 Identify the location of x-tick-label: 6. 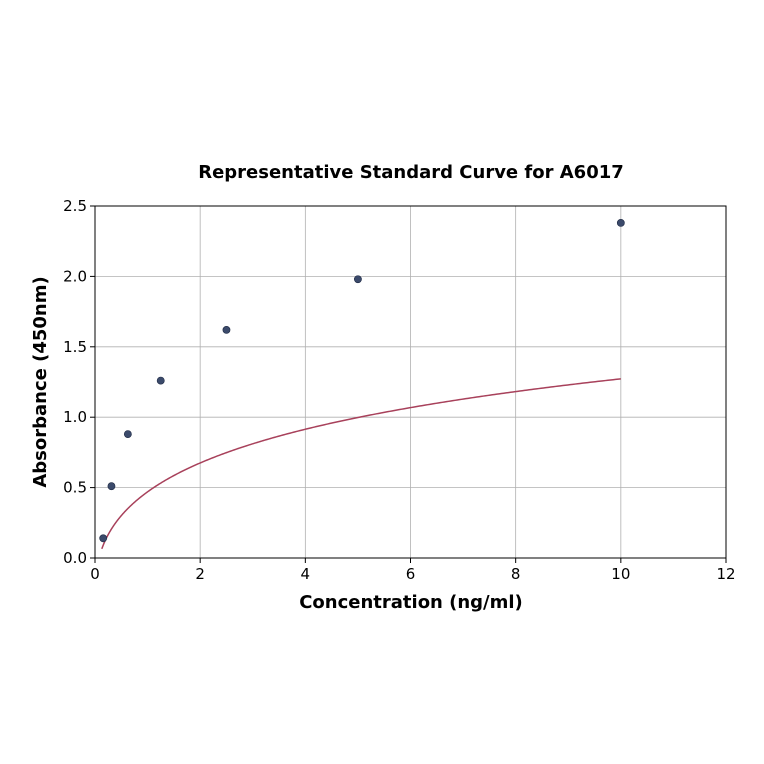
(411, 574).